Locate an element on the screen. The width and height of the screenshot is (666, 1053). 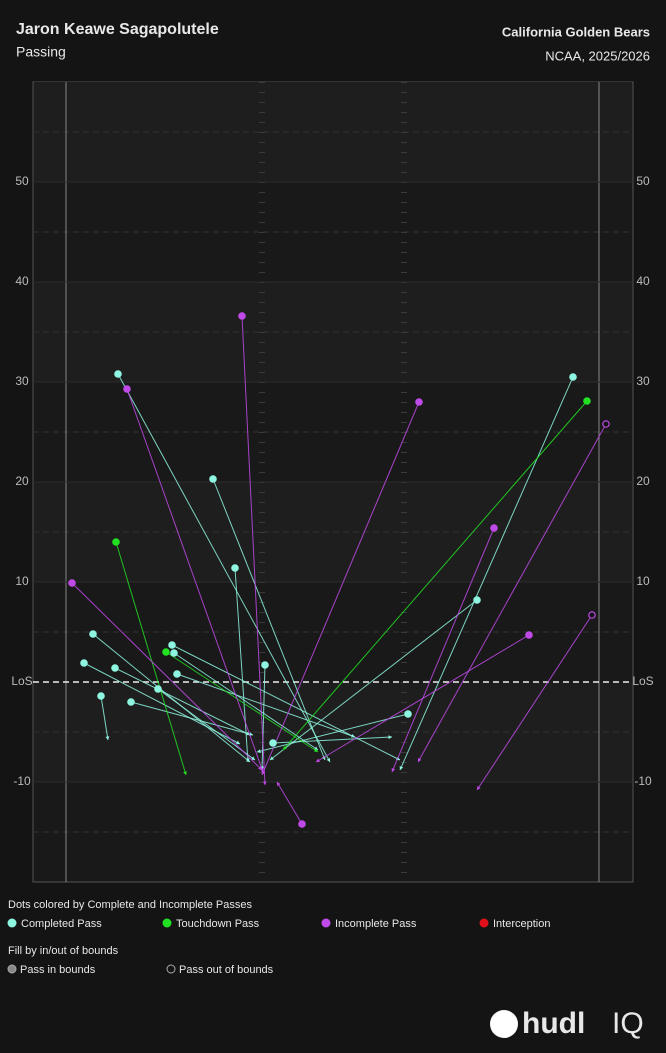
fill-legend-label: Pass in bounds is located at coordinates (58, 970).